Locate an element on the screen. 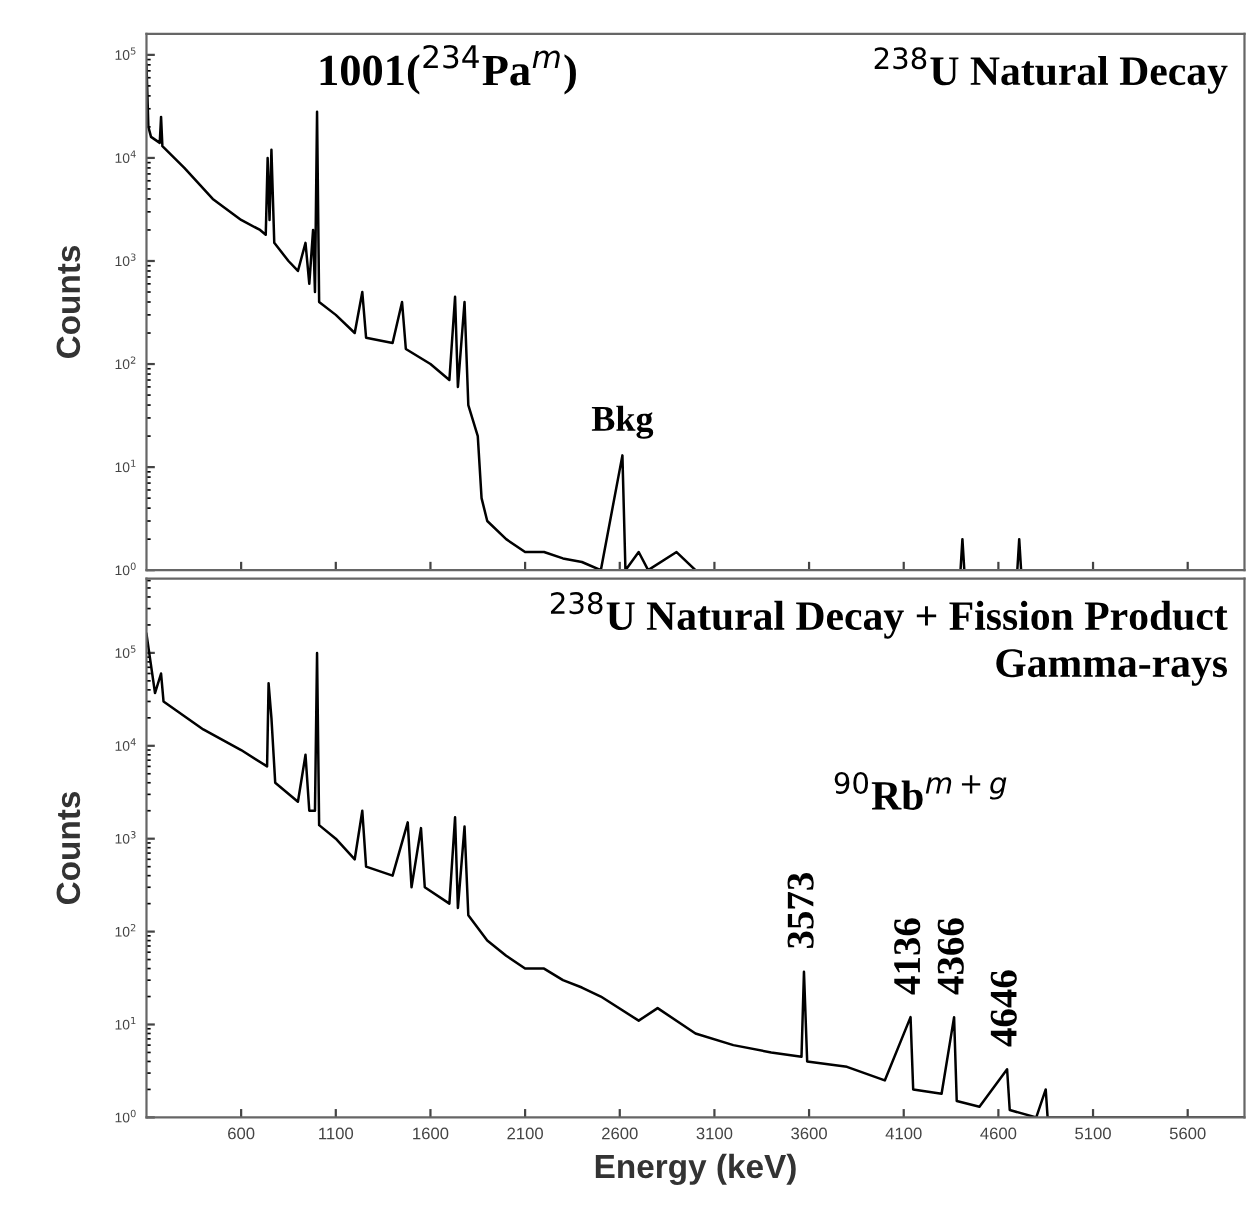 The image size is (1252, 1208). x-tick-label: 5100 is located at coordinates (1093, 1133).